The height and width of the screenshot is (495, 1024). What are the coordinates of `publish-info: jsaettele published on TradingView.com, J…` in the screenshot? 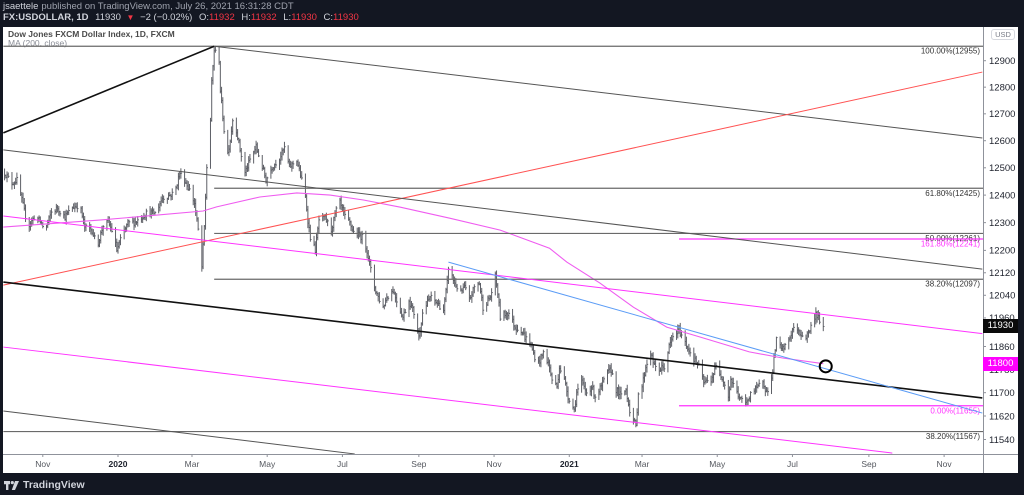 It's located at (508, 6).